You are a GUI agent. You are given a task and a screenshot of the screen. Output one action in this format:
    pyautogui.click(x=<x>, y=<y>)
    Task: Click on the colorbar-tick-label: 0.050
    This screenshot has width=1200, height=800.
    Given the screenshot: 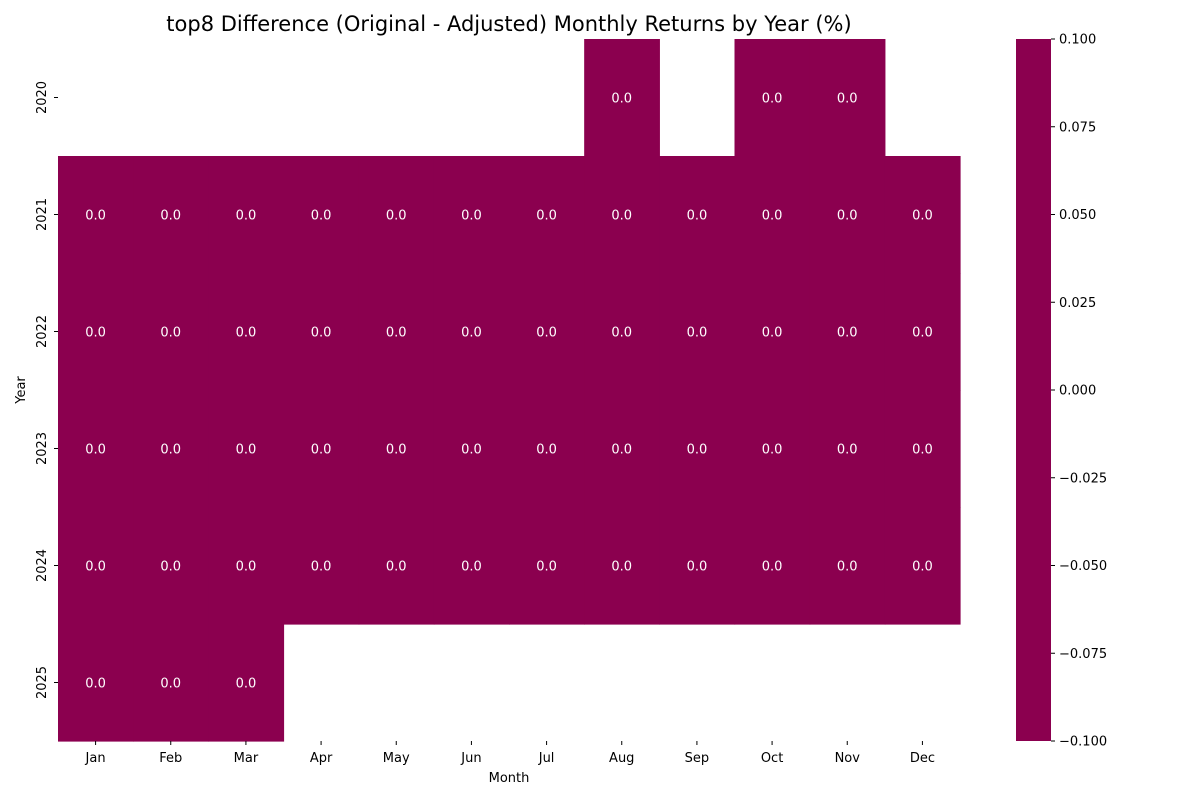 What is the action you would take?
    pyautogui.click(x=1077, y=215)
    